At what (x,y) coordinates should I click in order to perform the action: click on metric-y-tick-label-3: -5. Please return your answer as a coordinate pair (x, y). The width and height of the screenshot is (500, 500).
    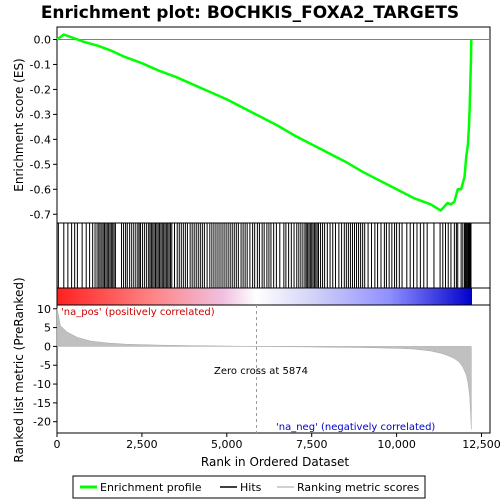
    Looking at the image, I should click on (45, 365).